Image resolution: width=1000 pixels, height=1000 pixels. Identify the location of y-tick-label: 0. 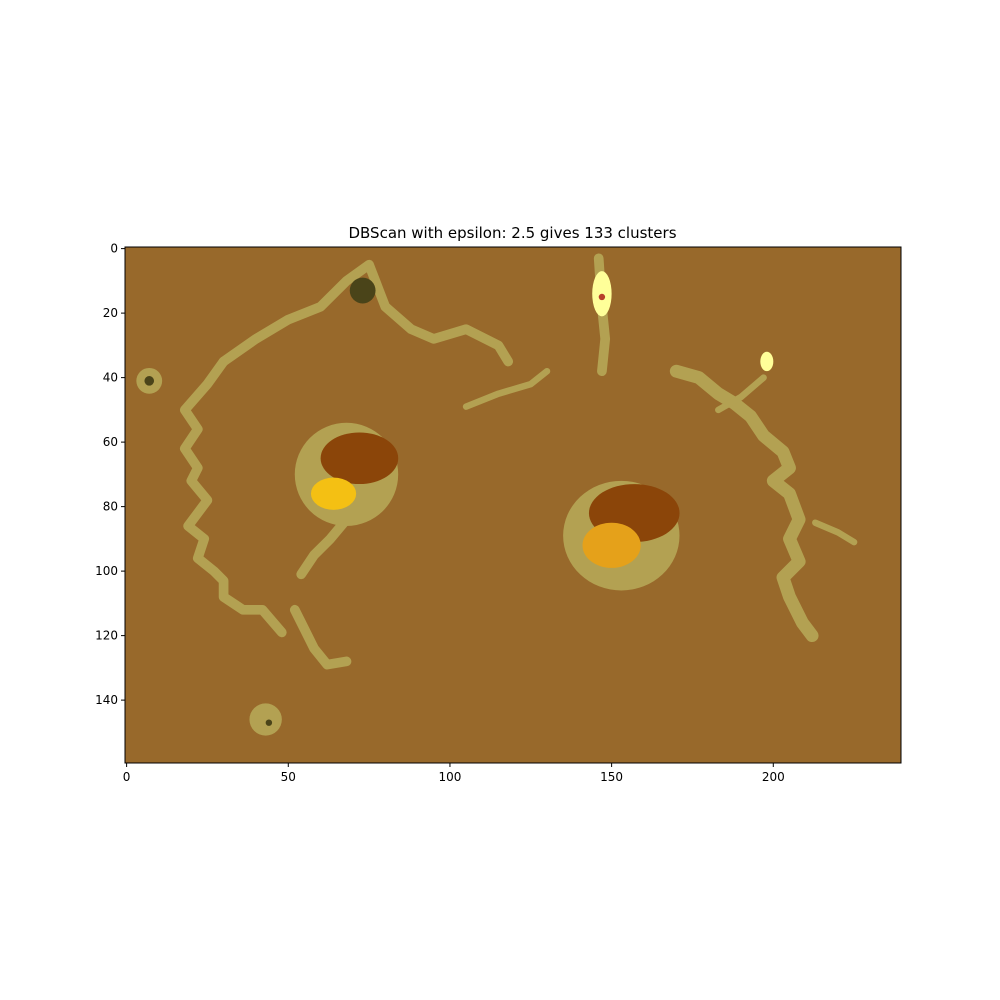
(114, 249).